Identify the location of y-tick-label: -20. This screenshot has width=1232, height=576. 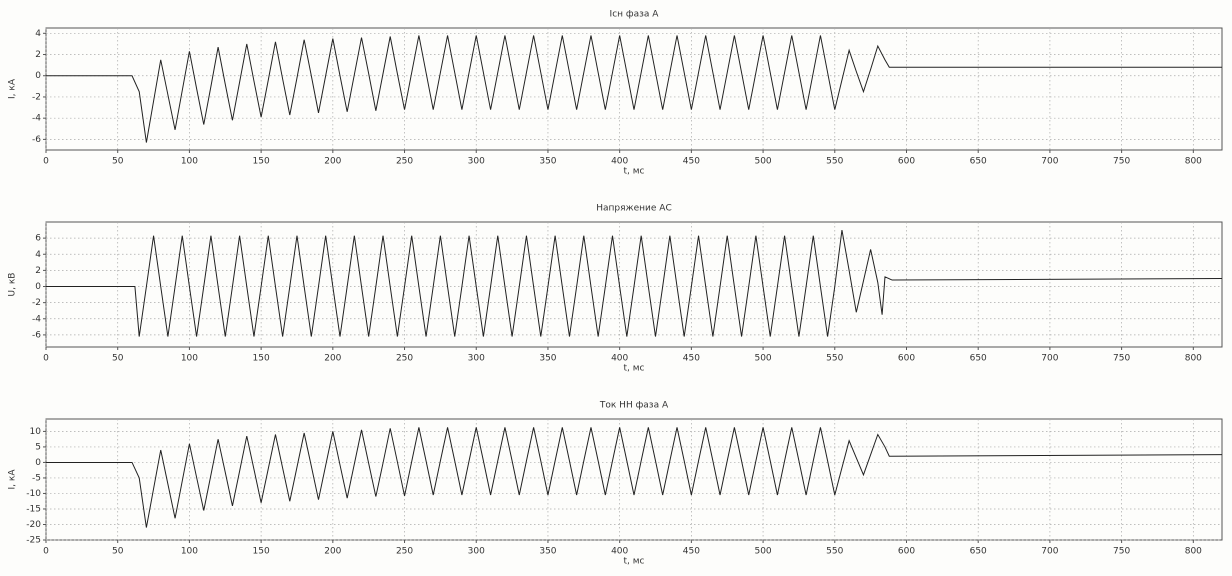
(33, 525).